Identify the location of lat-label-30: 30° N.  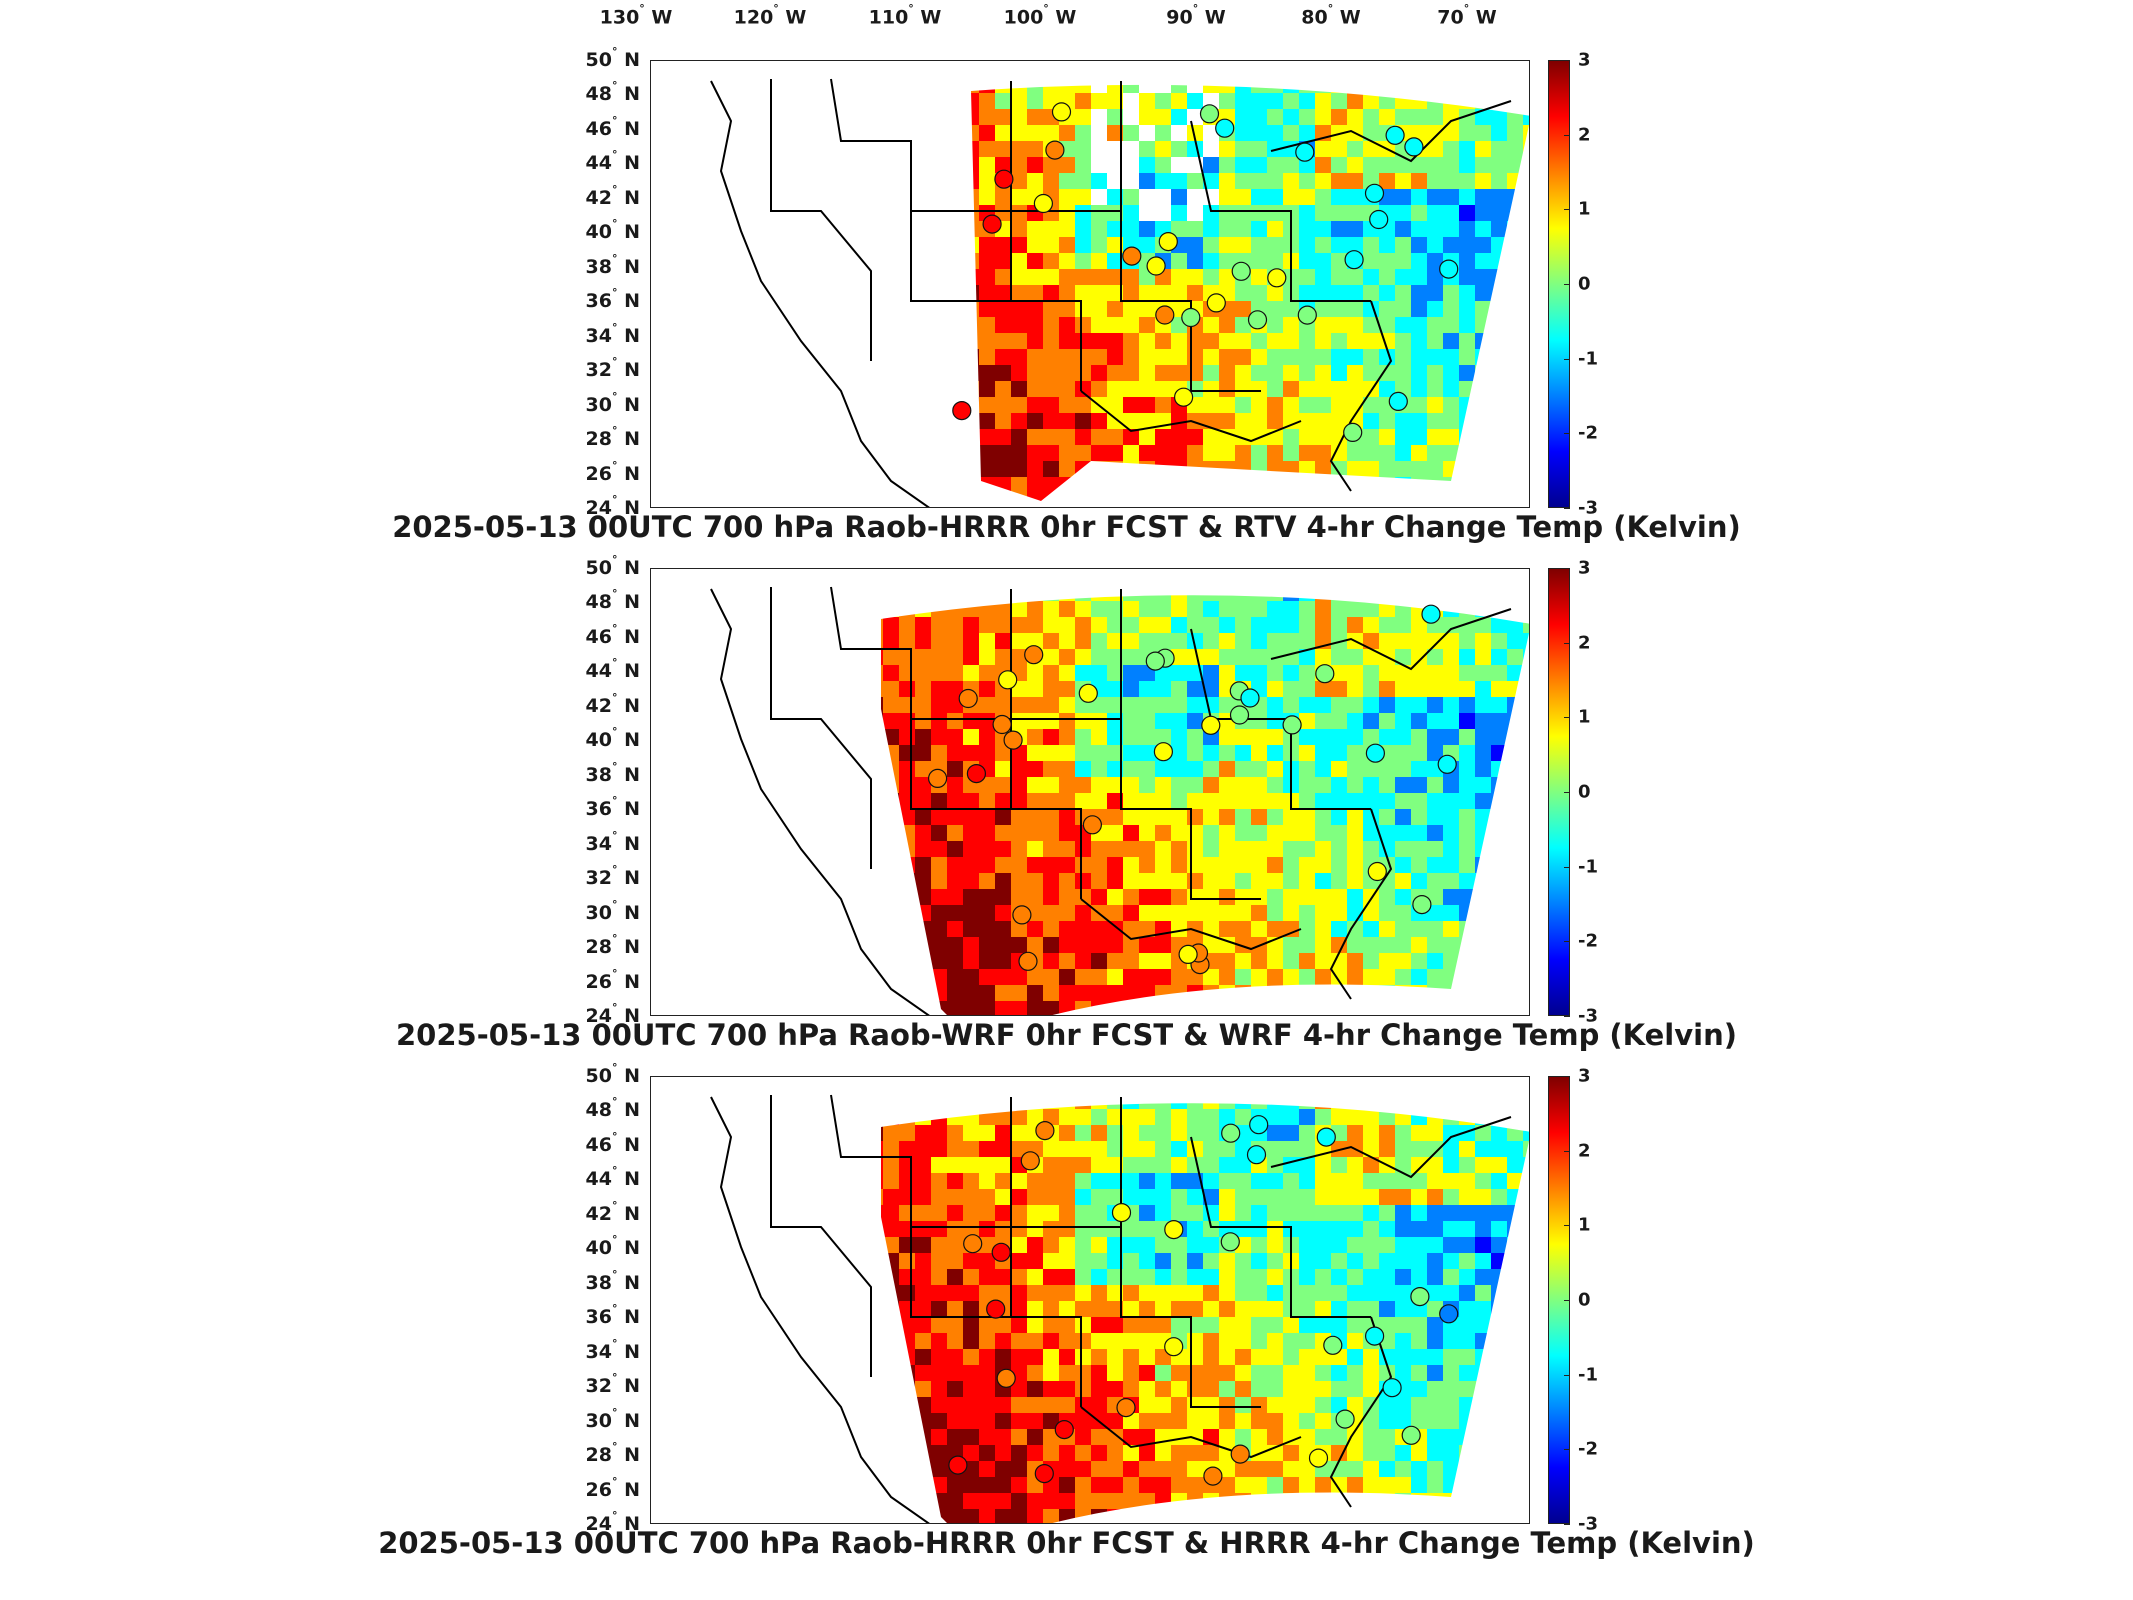
(612, 910).